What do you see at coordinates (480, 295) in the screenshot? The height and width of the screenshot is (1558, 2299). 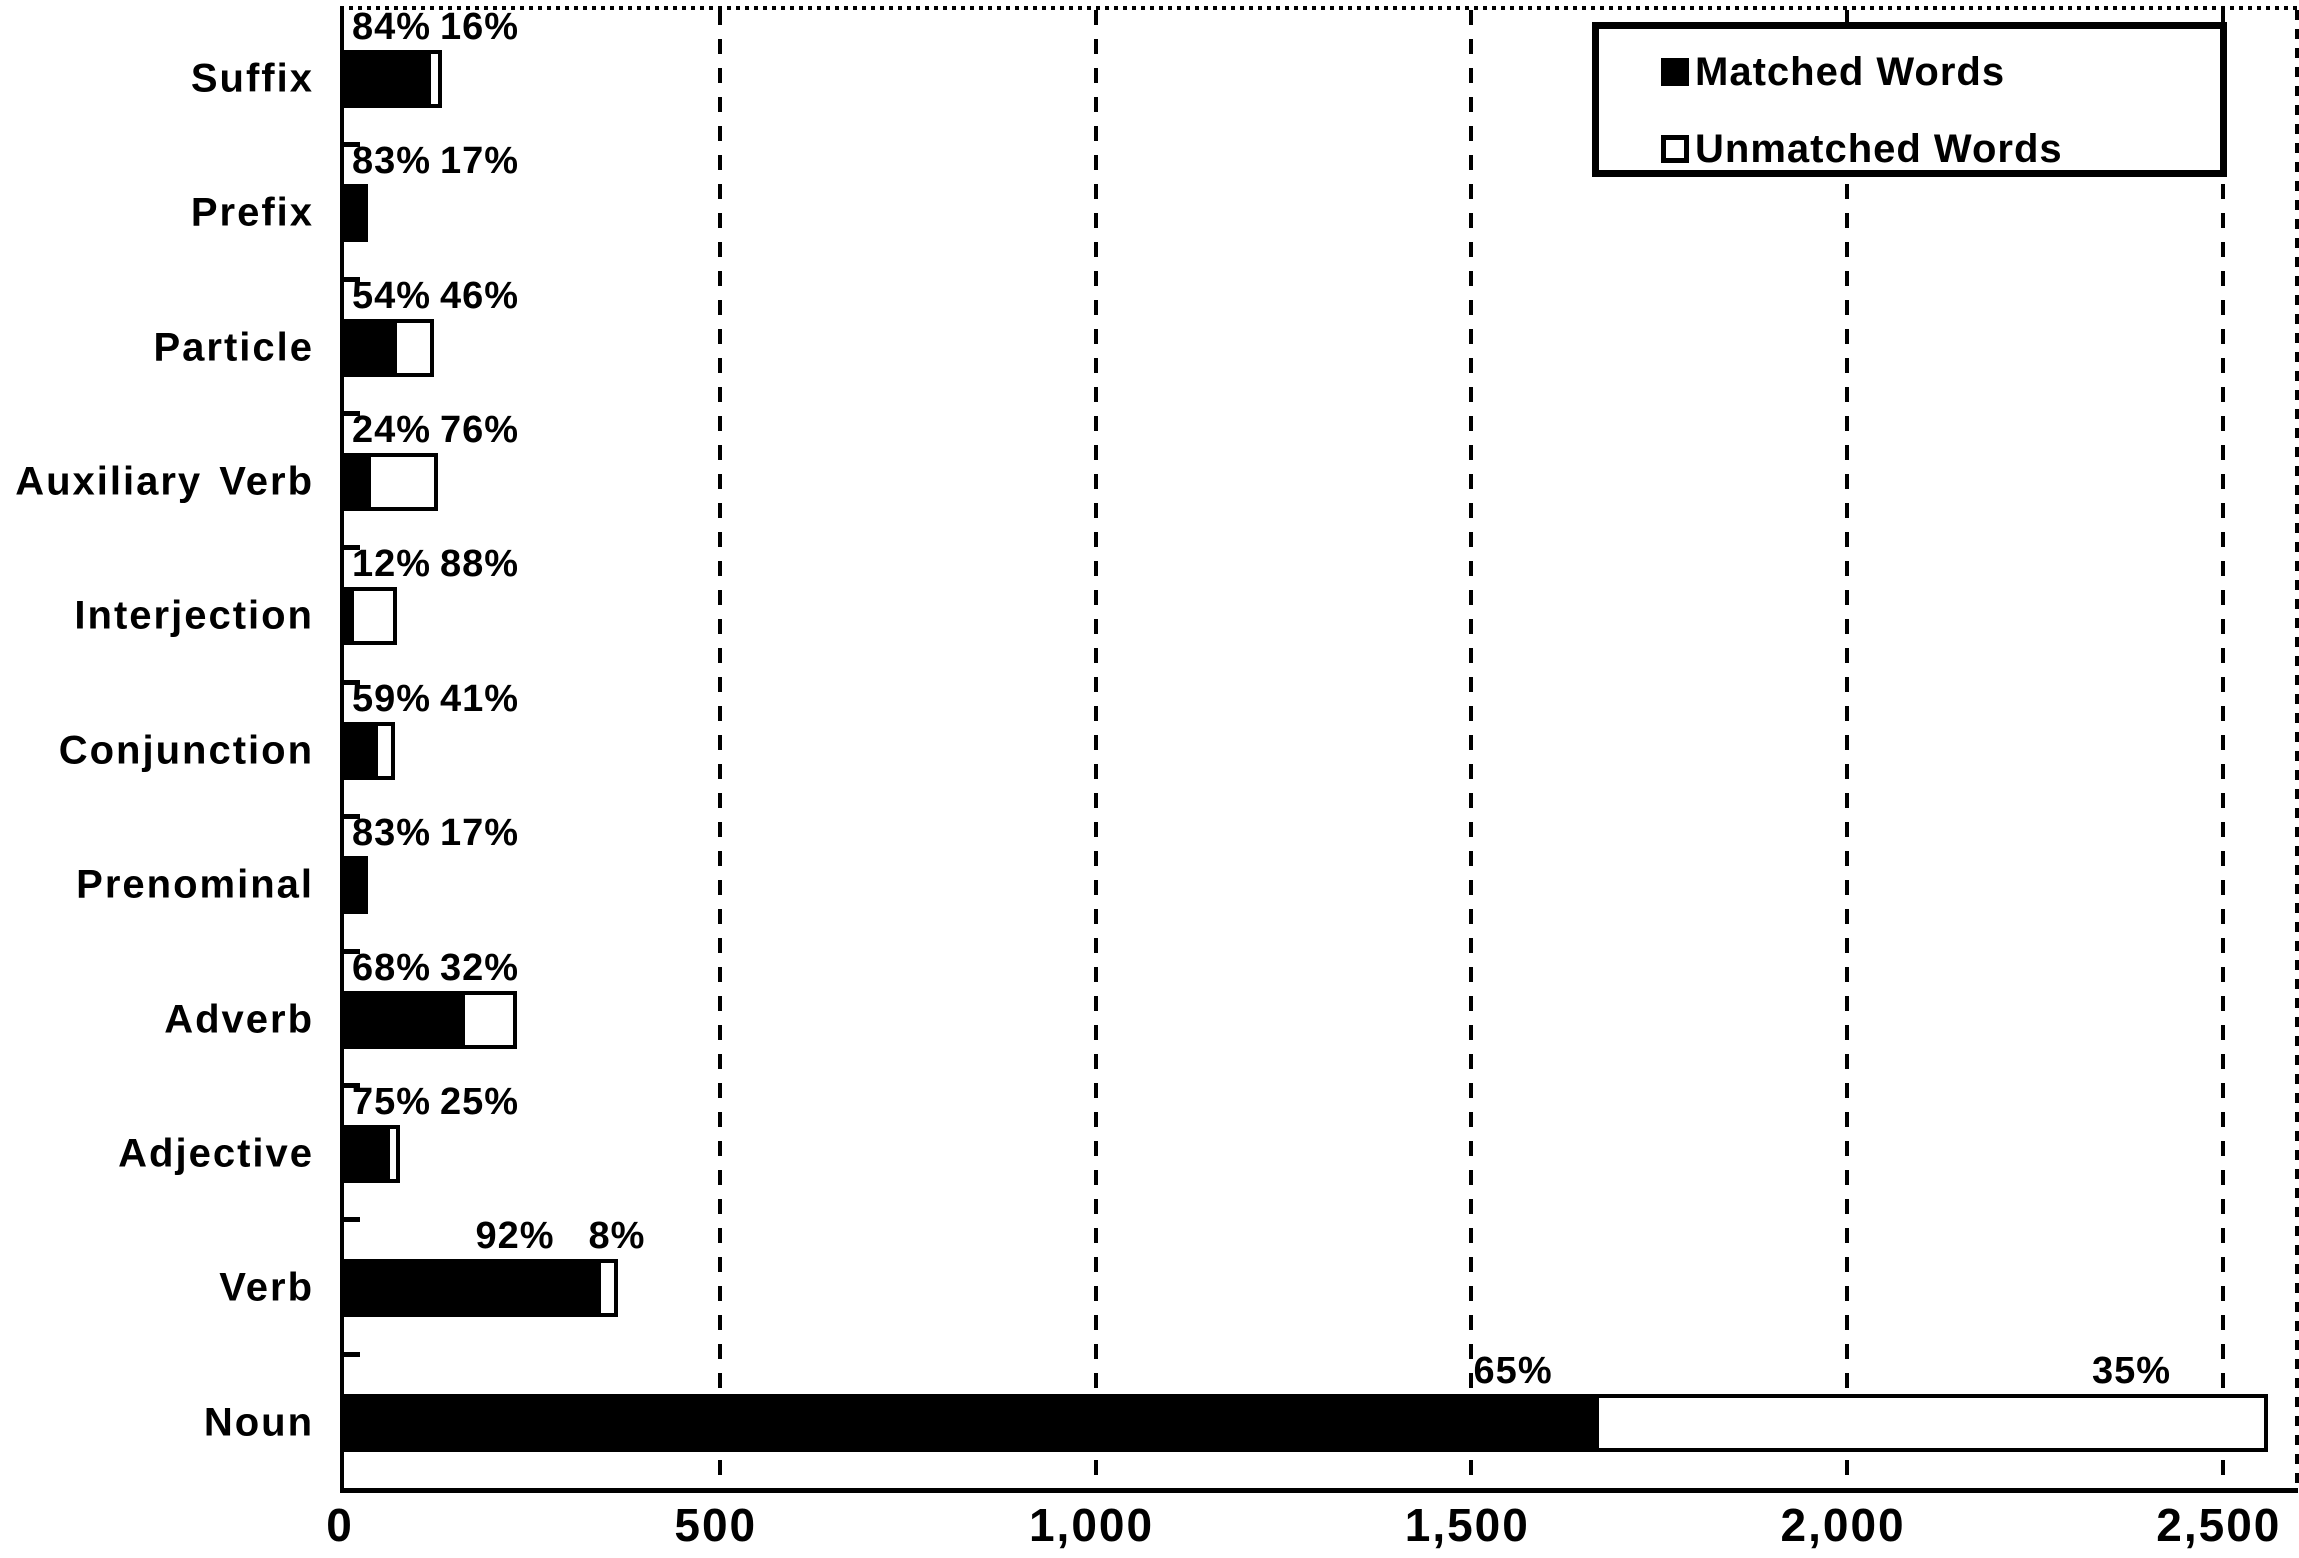 I see `bar-percent-label-unmatched: 46%` at bounding box center [480, 295].